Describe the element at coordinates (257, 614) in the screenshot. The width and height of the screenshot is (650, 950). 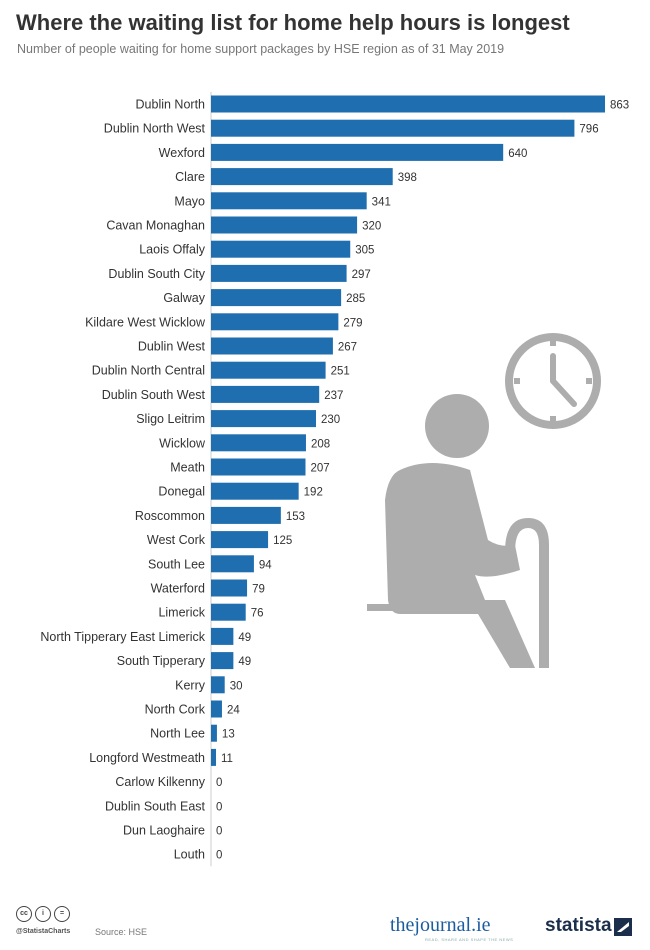
I see `value-label: 76` at that location.